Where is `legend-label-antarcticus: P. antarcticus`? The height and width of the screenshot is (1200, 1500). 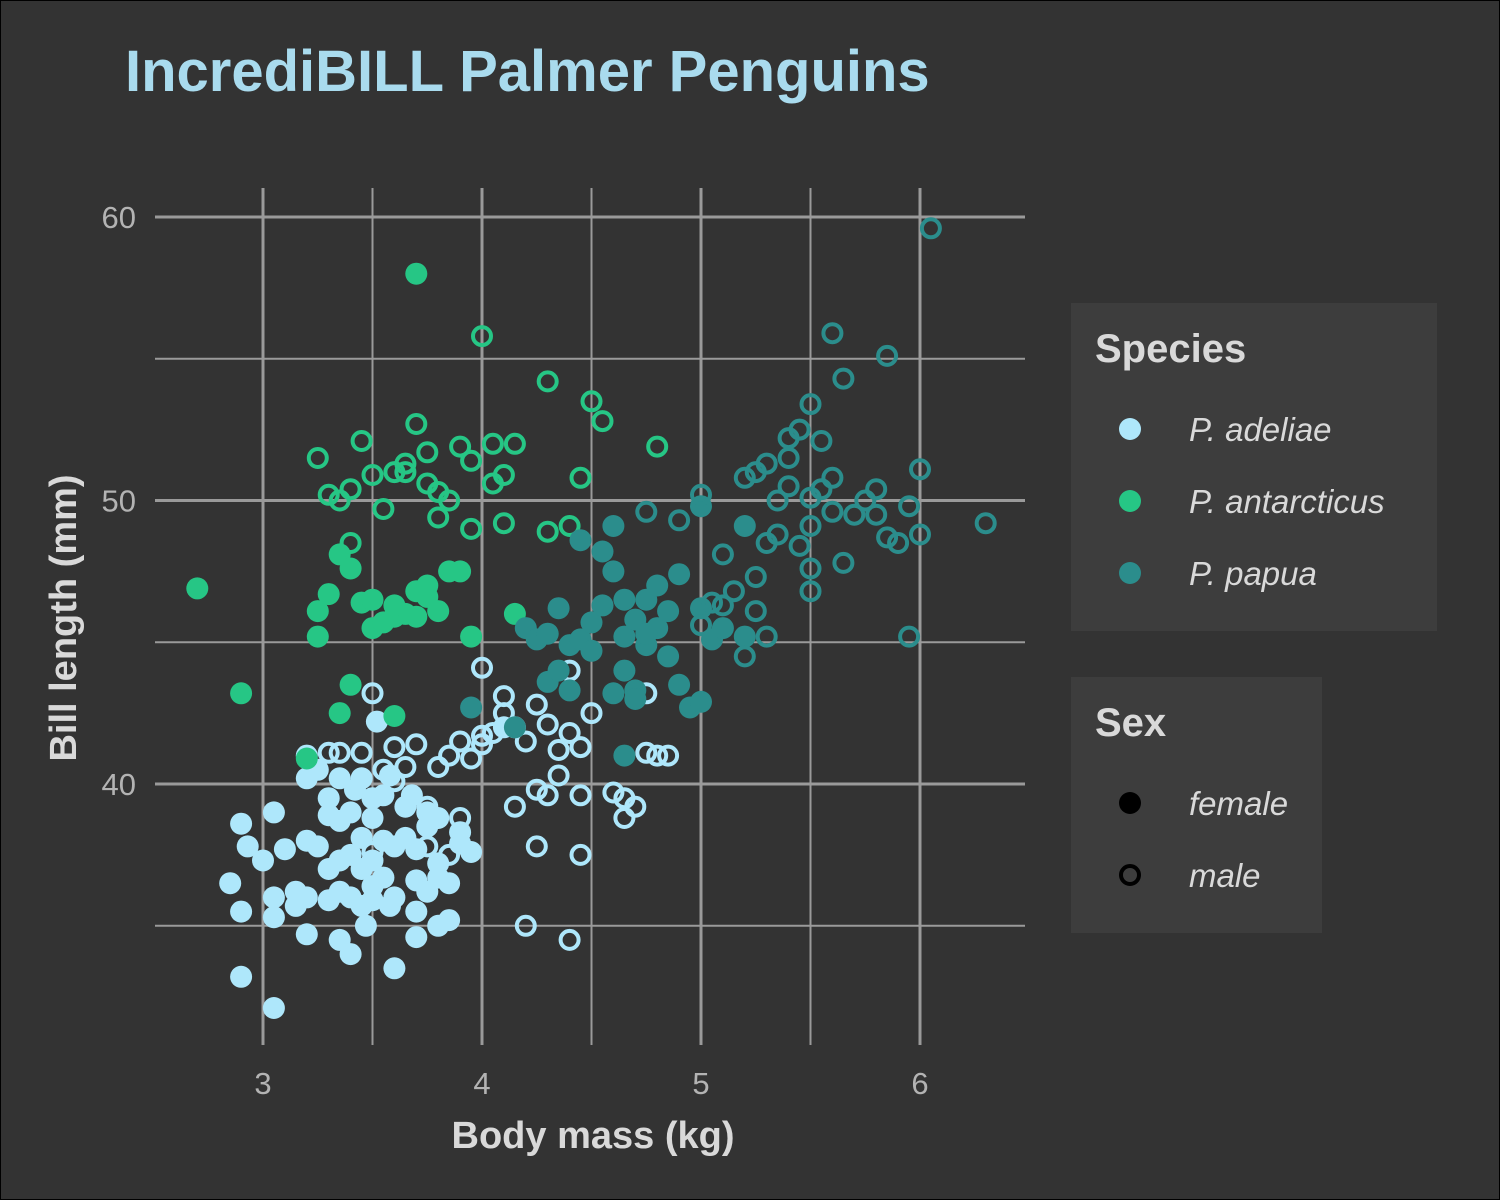 legend-label-antarcticus: P. antarcticus is located at coordinates (1287, 501).